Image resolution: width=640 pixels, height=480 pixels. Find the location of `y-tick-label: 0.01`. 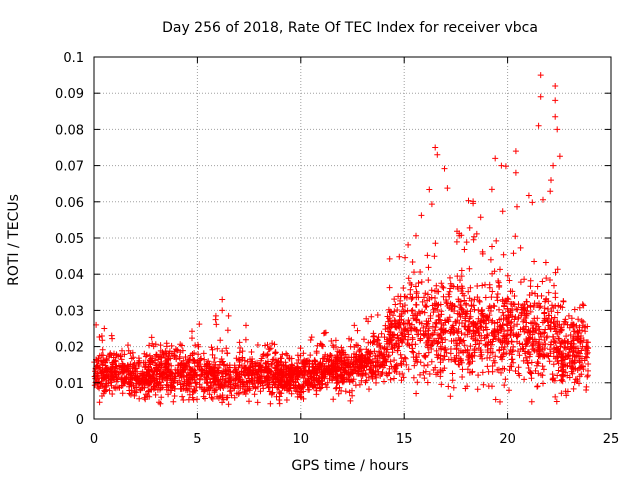

y-tick-label: 0.01 is located at coordinates (69, 384).